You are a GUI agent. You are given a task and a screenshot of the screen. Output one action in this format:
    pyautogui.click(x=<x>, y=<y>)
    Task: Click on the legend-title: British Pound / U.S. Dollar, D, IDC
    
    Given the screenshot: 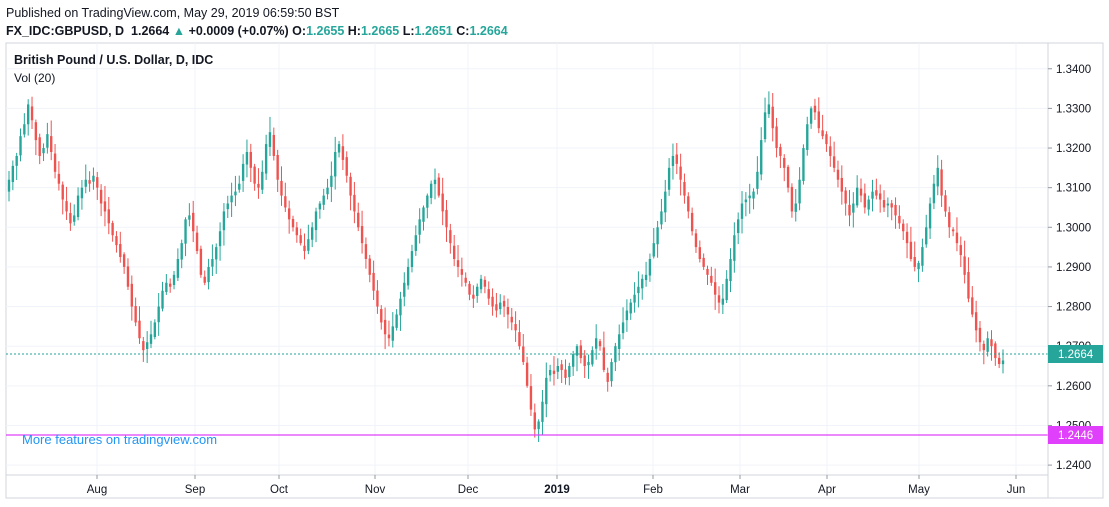 What is the action you would take?
    pyautogui.click(x=113, y=60)
    